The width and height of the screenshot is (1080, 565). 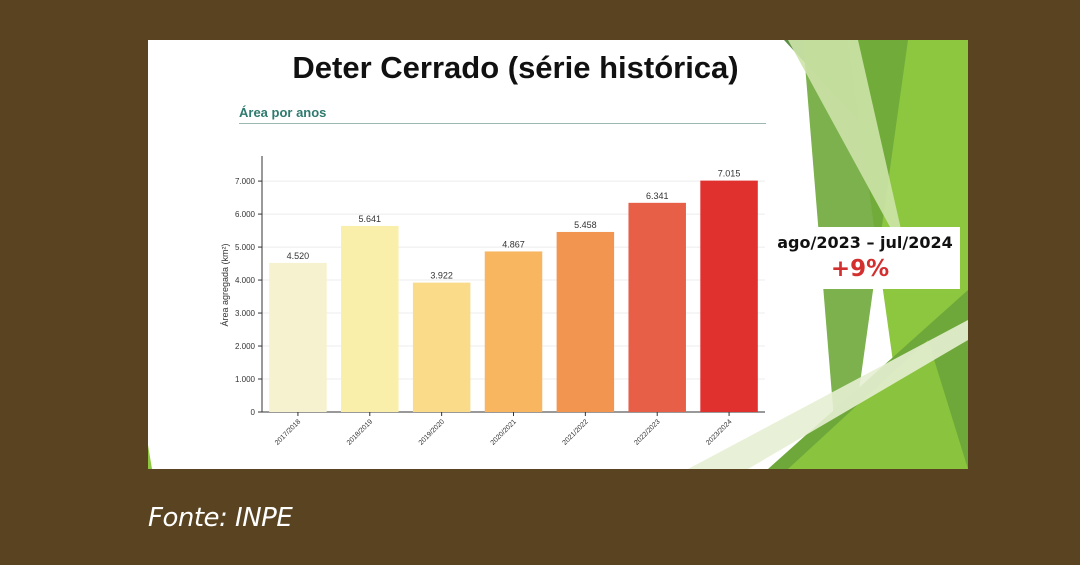 I want to click on bar-value-label: 5.641, so click(x=370, y=219).